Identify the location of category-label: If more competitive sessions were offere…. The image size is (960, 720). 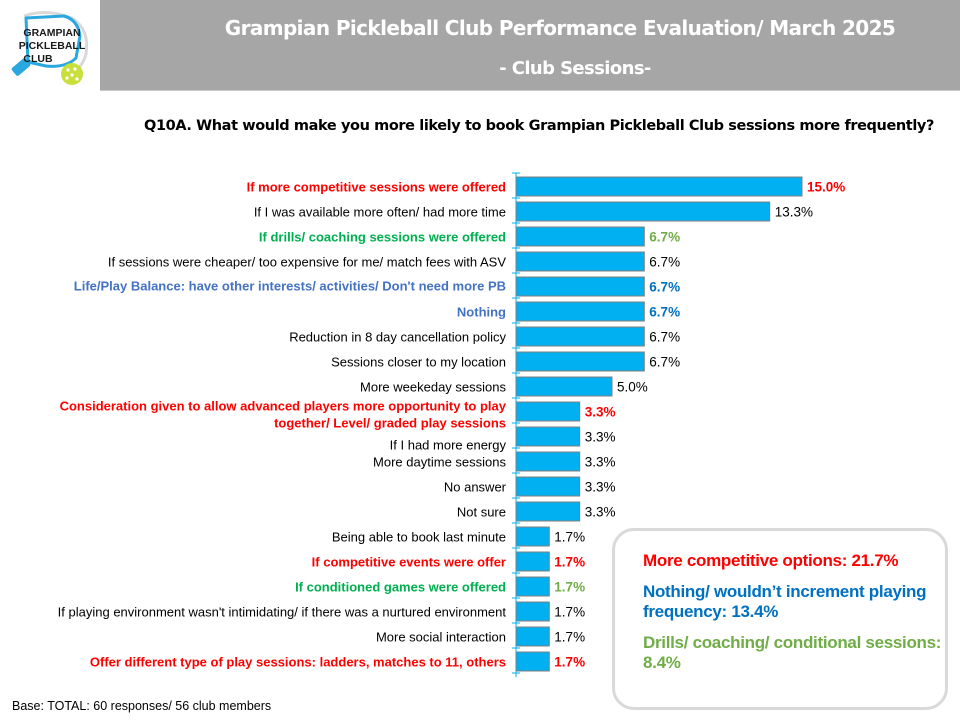
(376, 187).